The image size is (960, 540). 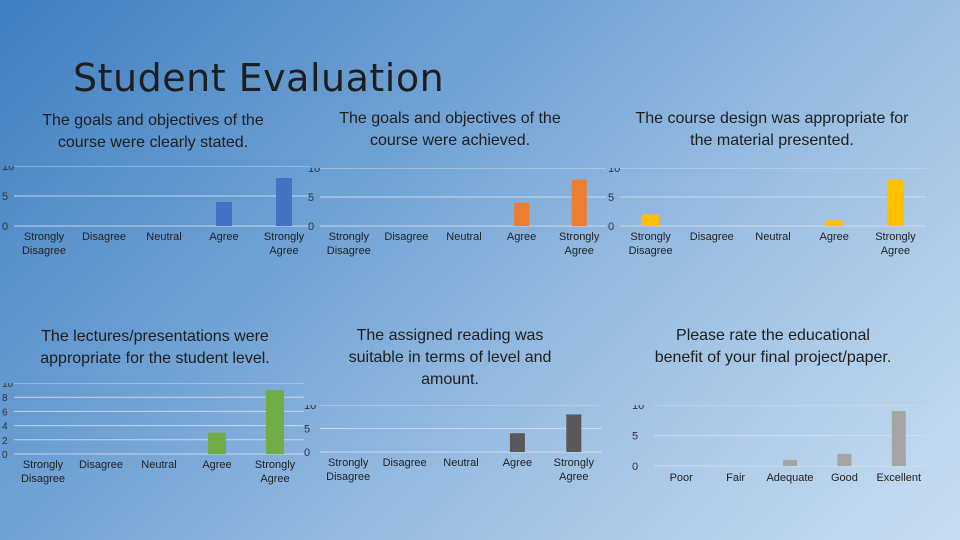 I want to click on chart-6: 0 5 10 Poor Fair Adequate Good Excellent, so click(x=779, y=444).